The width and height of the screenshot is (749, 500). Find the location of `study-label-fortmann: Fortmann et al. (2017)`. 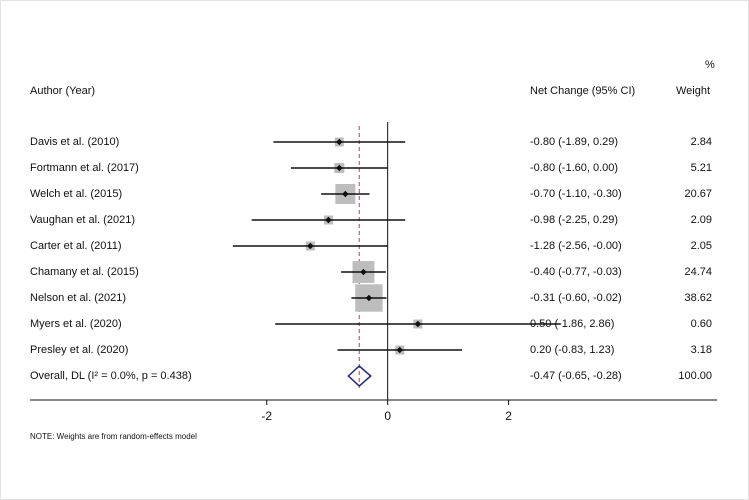

study-label-fortmann: Fortmann et al. (2017) is located at coordinates (84, 168).